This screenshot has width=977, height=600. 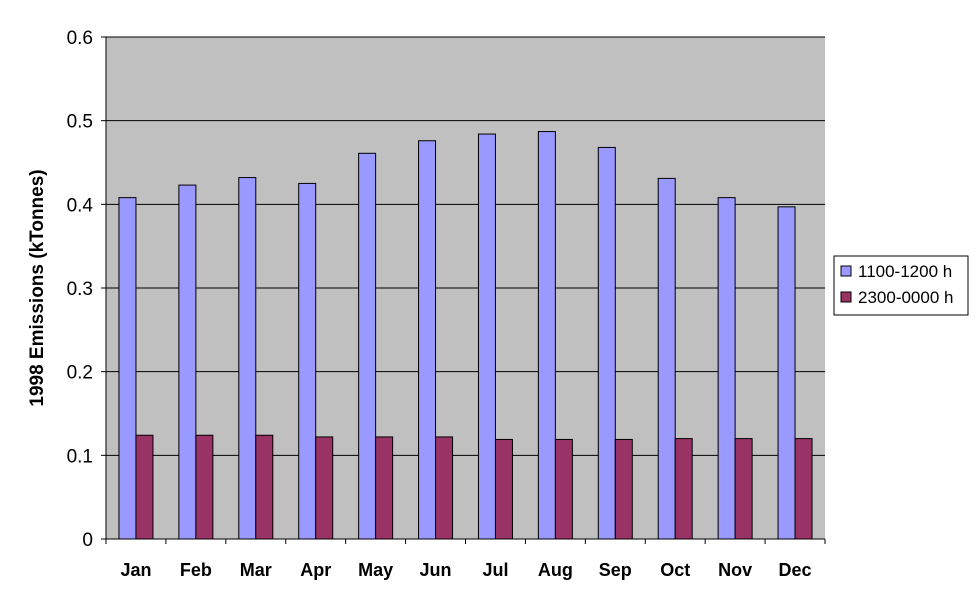 I want to click on y-tick-label: 0.5, so click(x=80, y=122).